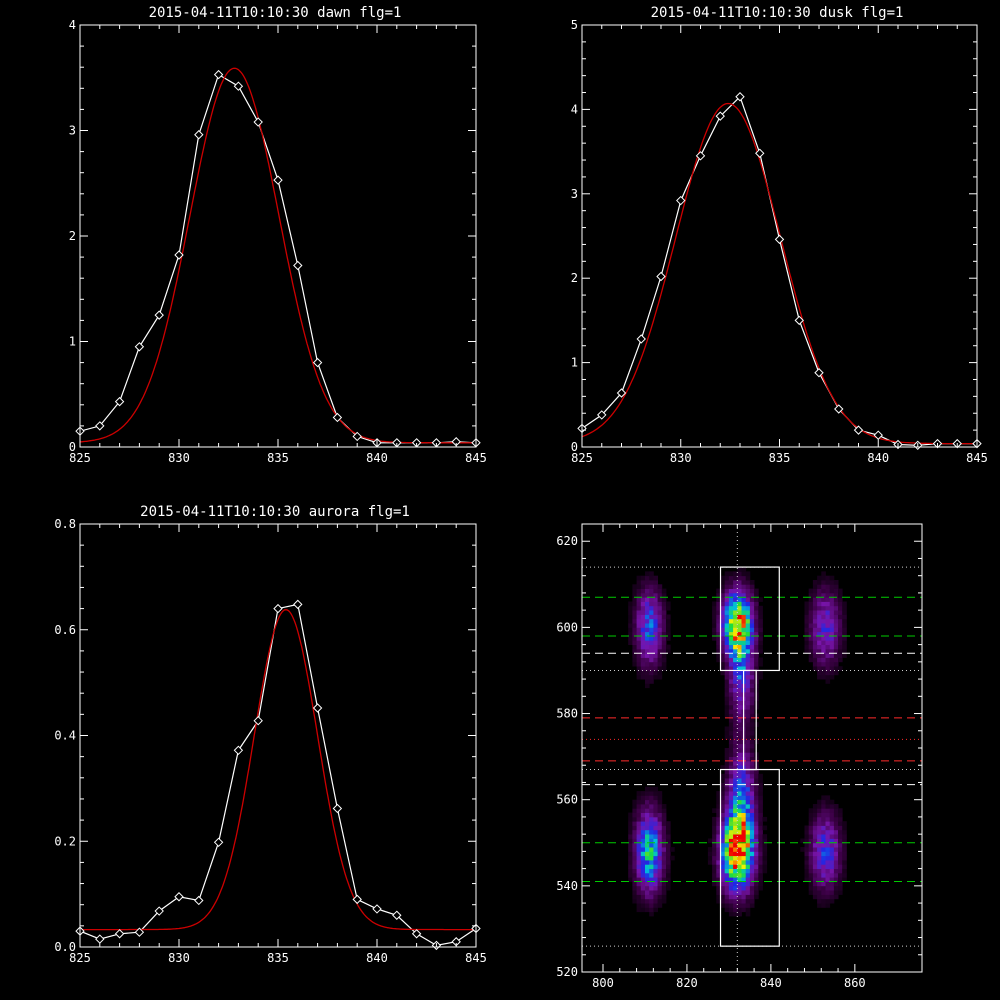  I want to click on dawn-y-tick-label: 1, so click(72, 342).